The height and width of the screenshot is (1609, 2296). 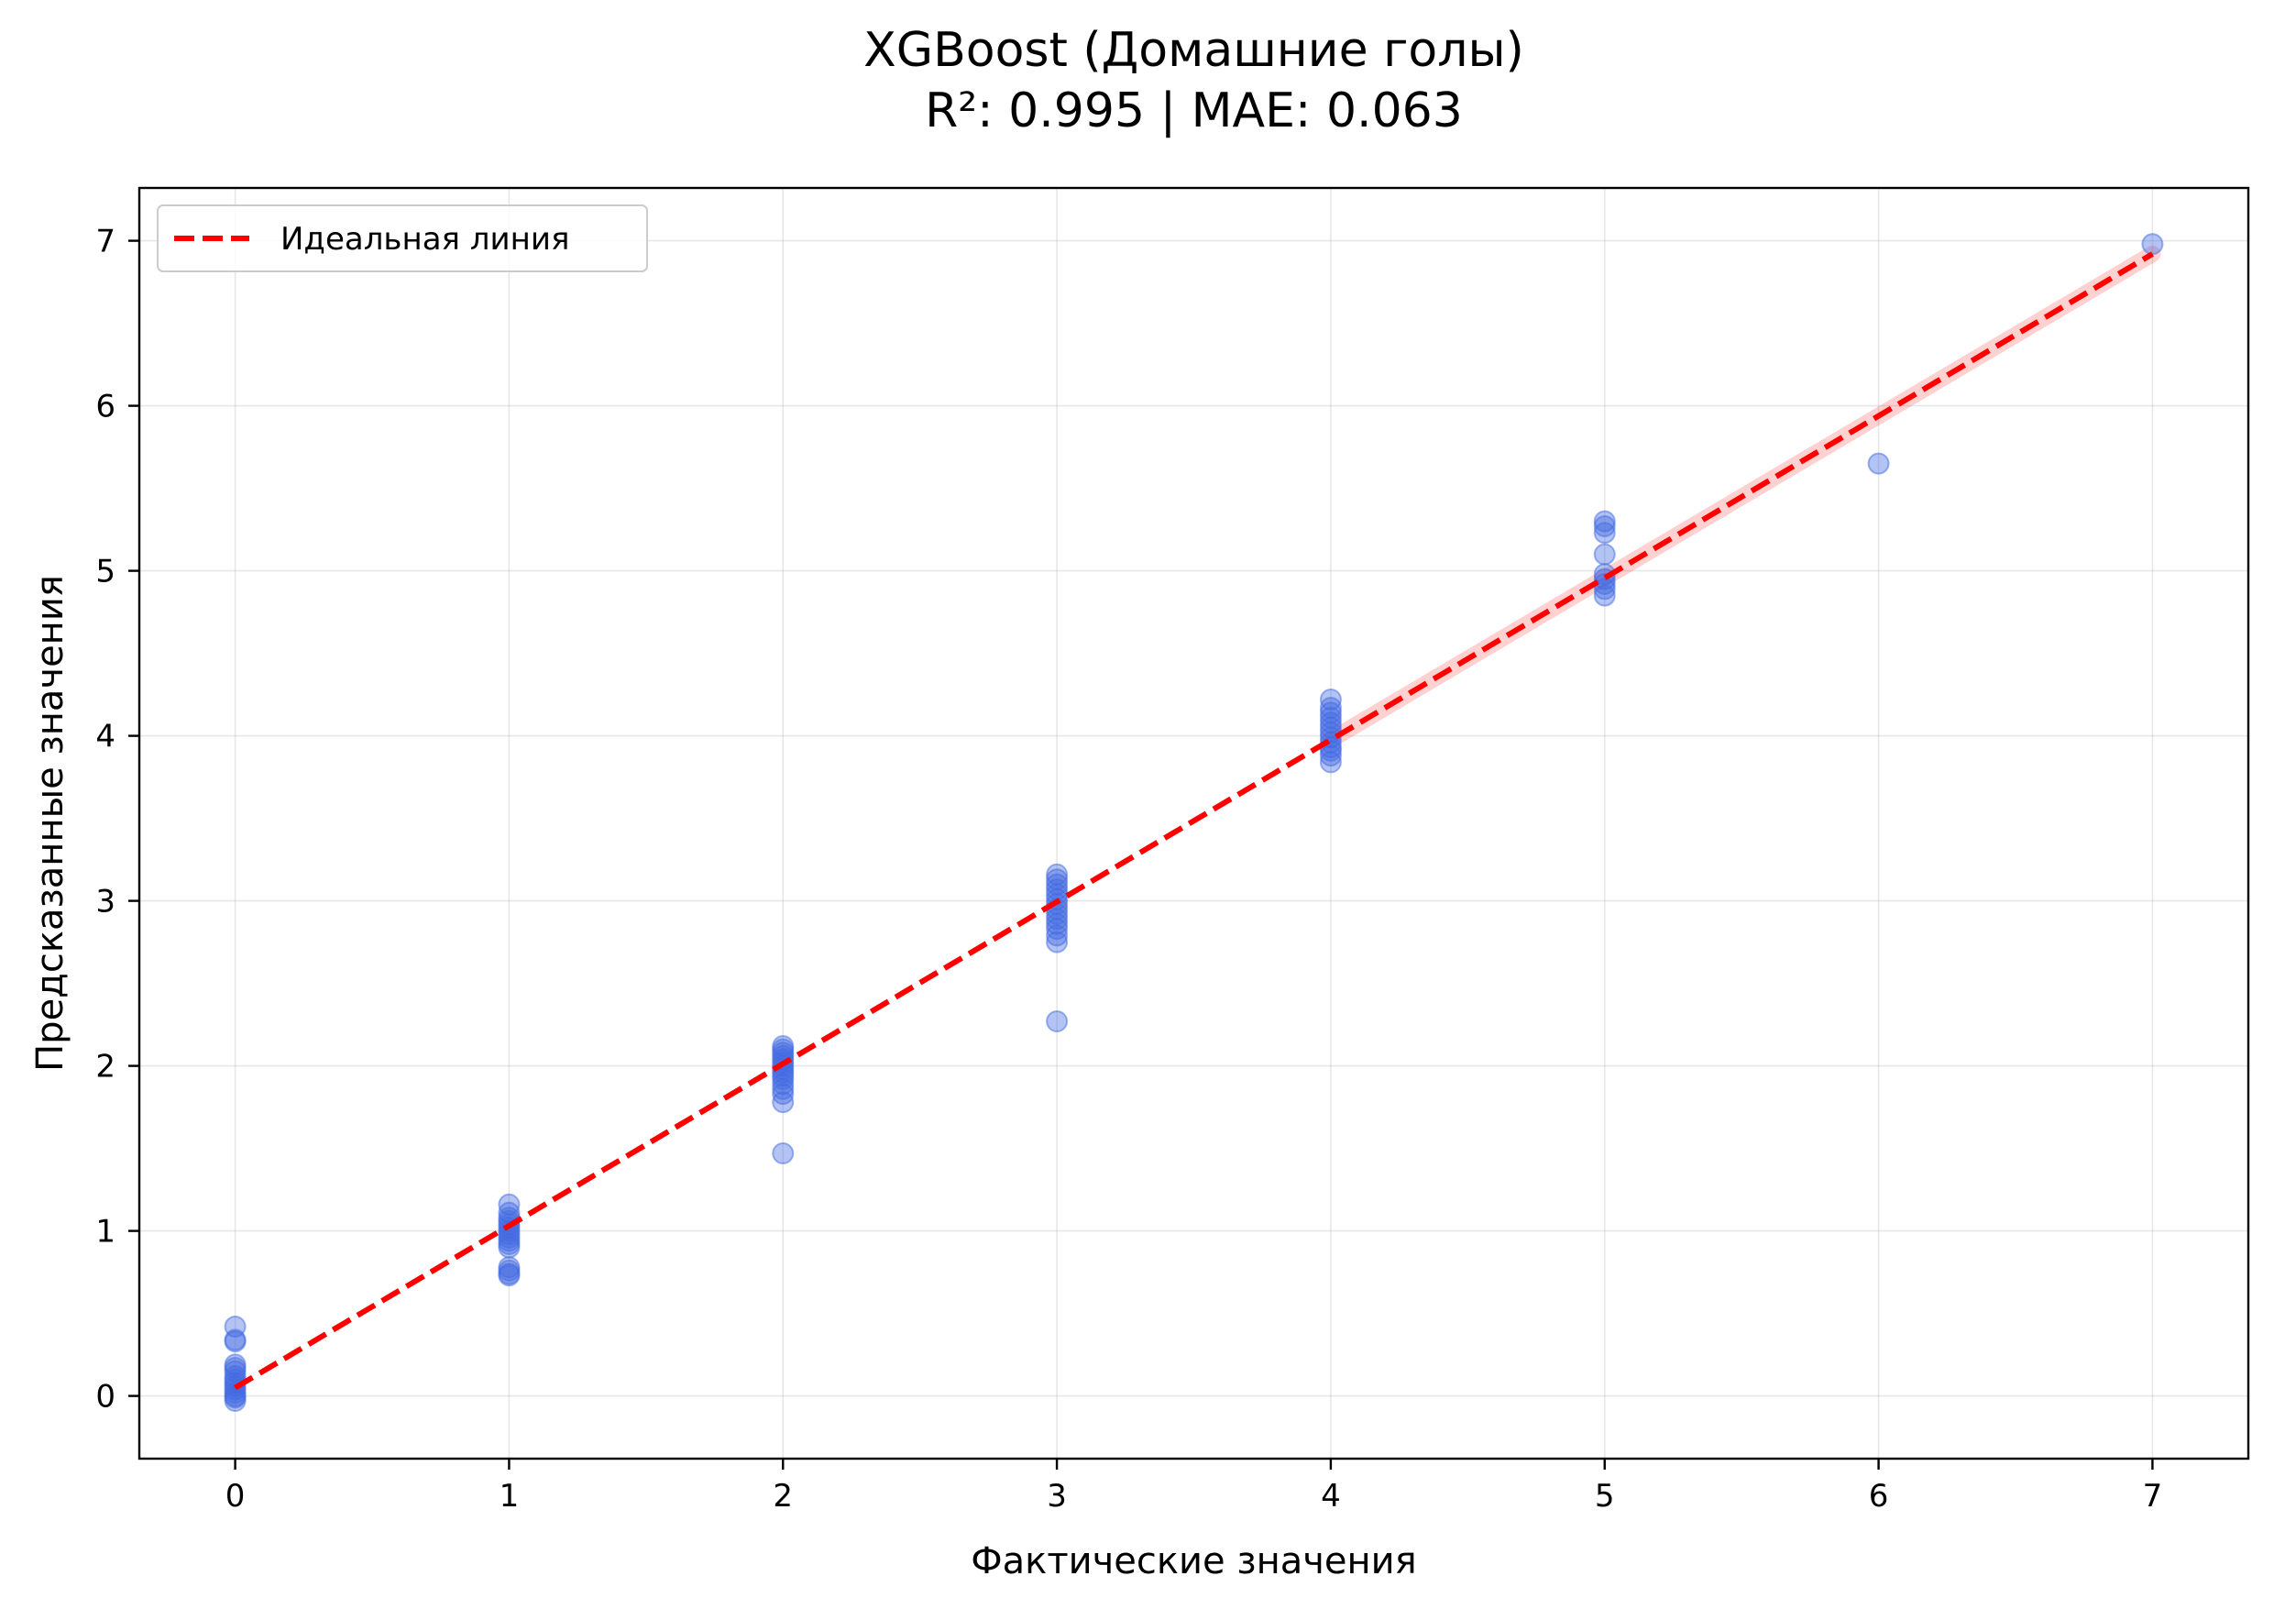 I want to click on y-tick-label: 7, so click(x=105, y=242).